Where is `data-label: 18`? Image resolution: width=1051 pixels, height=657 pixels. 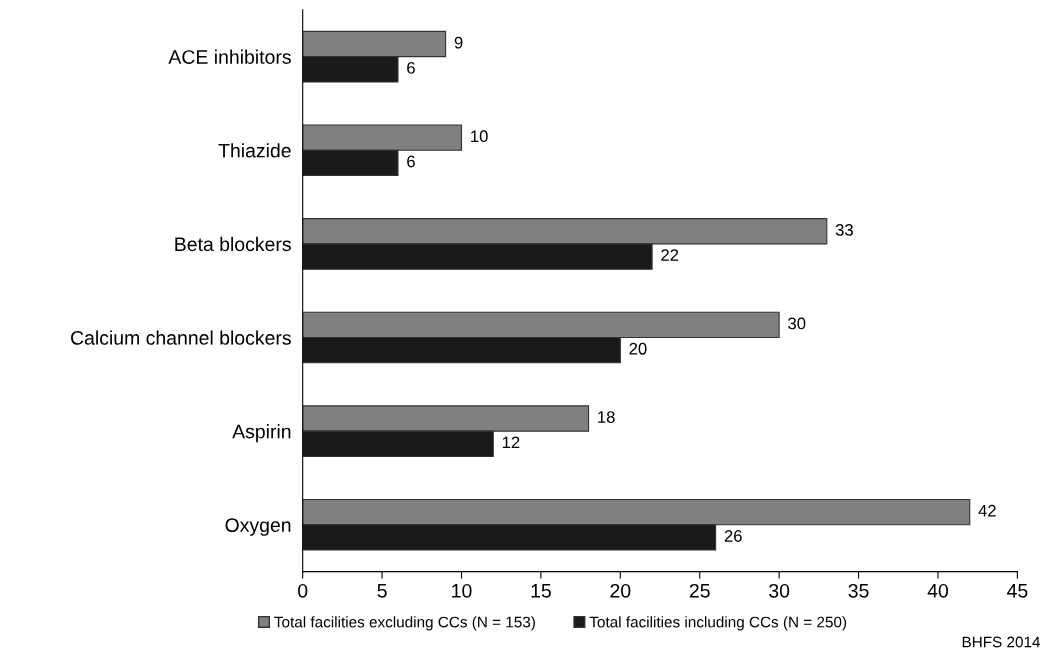 data-label: 18 is located at coordinates (606, 417).